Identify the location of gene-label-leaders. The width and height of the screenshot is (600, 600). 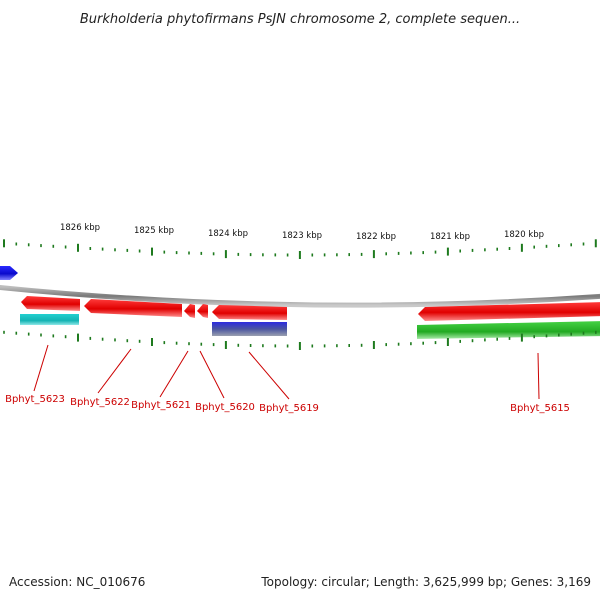
(286, 372).